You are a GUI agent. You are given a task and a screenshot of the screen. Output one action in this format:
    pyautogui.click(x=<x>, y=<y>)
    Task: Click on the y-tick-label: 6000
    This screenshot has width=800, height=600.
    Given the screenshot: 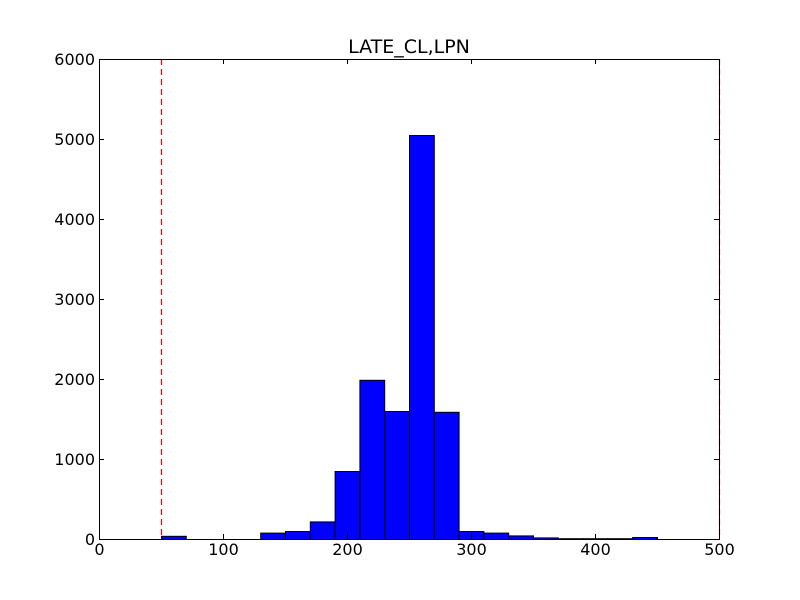 What is the action you would take?
    pyautogui.click(x=74, y=59)
    